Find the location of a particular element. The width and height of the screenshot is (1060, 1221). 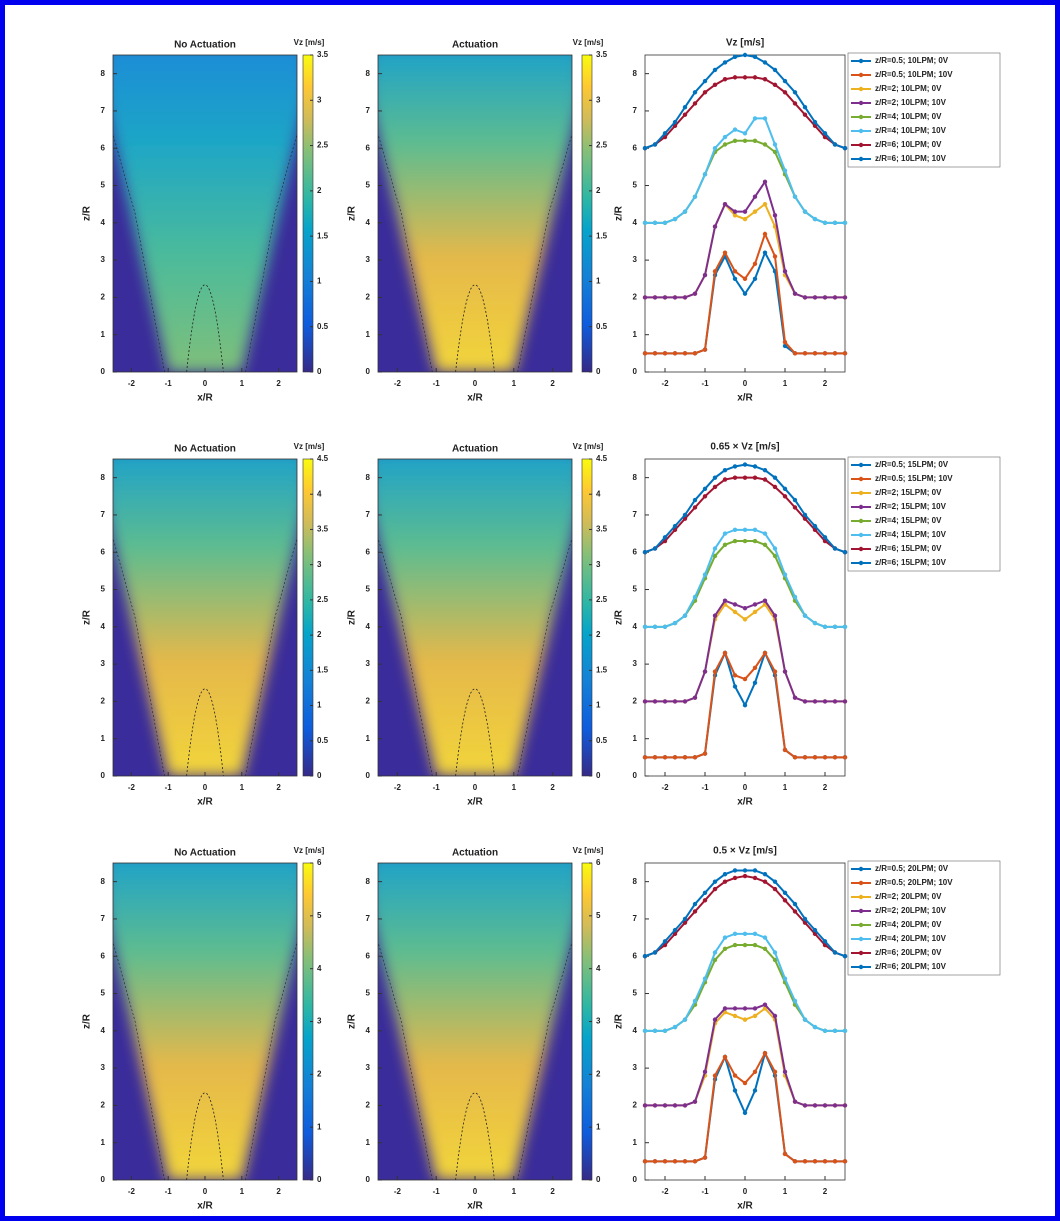

colorbar-tick-label: 4 is located at coordinates (319, 493).